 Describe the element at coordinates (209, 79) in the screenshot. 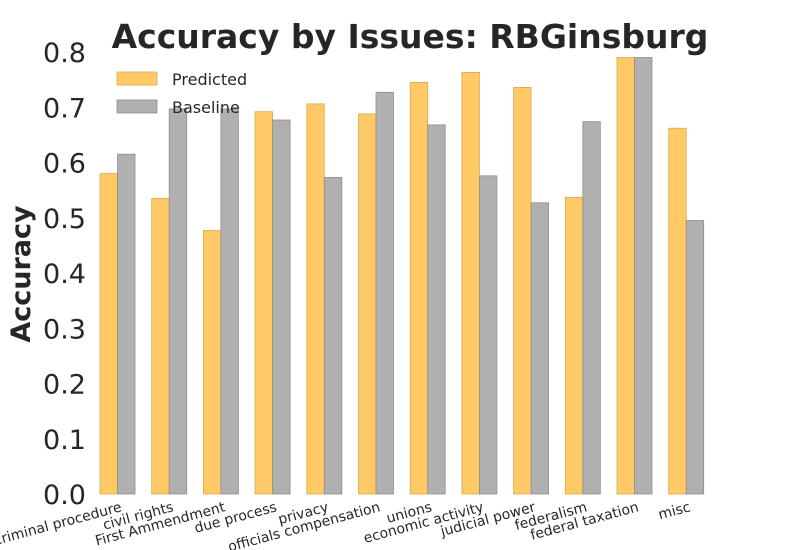

I see `legend-label-predicted: Predicted` at that location.